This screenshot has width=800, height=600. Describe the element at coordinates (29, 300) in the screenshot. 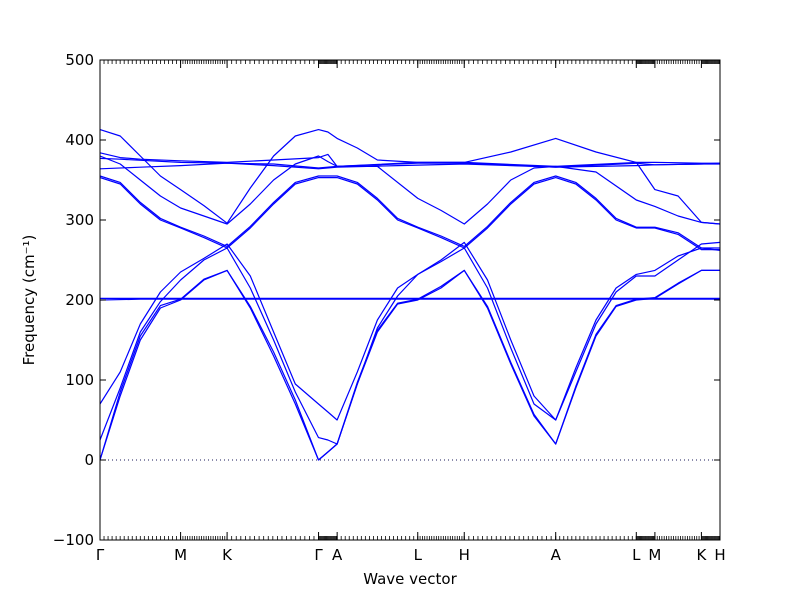

I see `y-axis-title: Frequency (cm⁻¹)` at that location.